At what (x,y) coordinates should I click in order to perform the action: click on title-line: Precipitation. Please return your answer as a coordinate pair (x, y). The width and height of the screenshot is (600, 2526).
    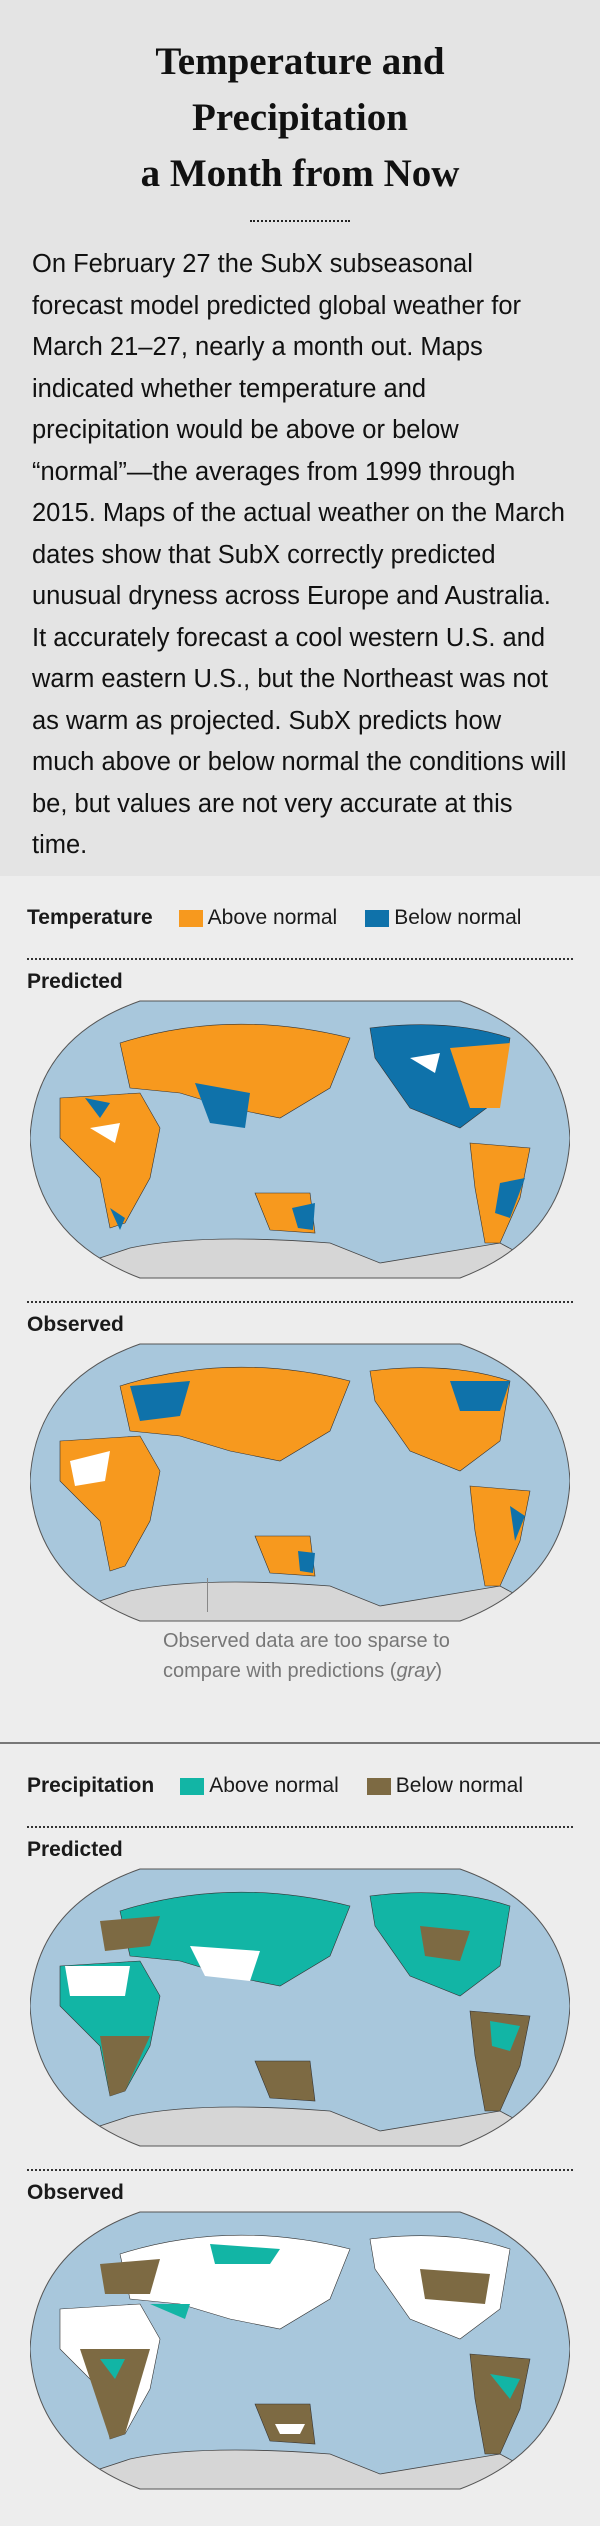
    Looking at the image, I should click on (300, 117).